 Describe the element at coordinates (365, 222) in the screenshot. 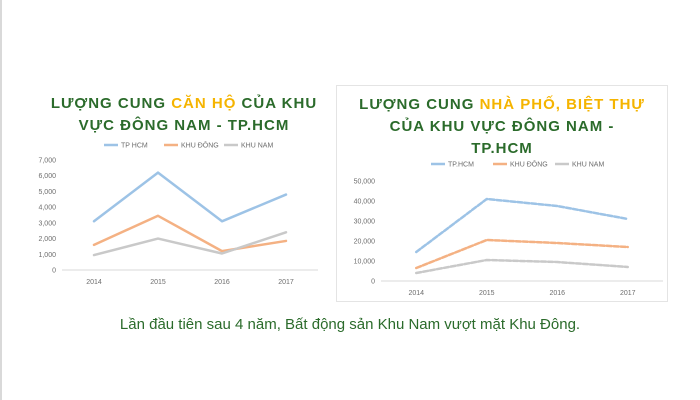

I see `y-tick-label: 30,000` at that location.